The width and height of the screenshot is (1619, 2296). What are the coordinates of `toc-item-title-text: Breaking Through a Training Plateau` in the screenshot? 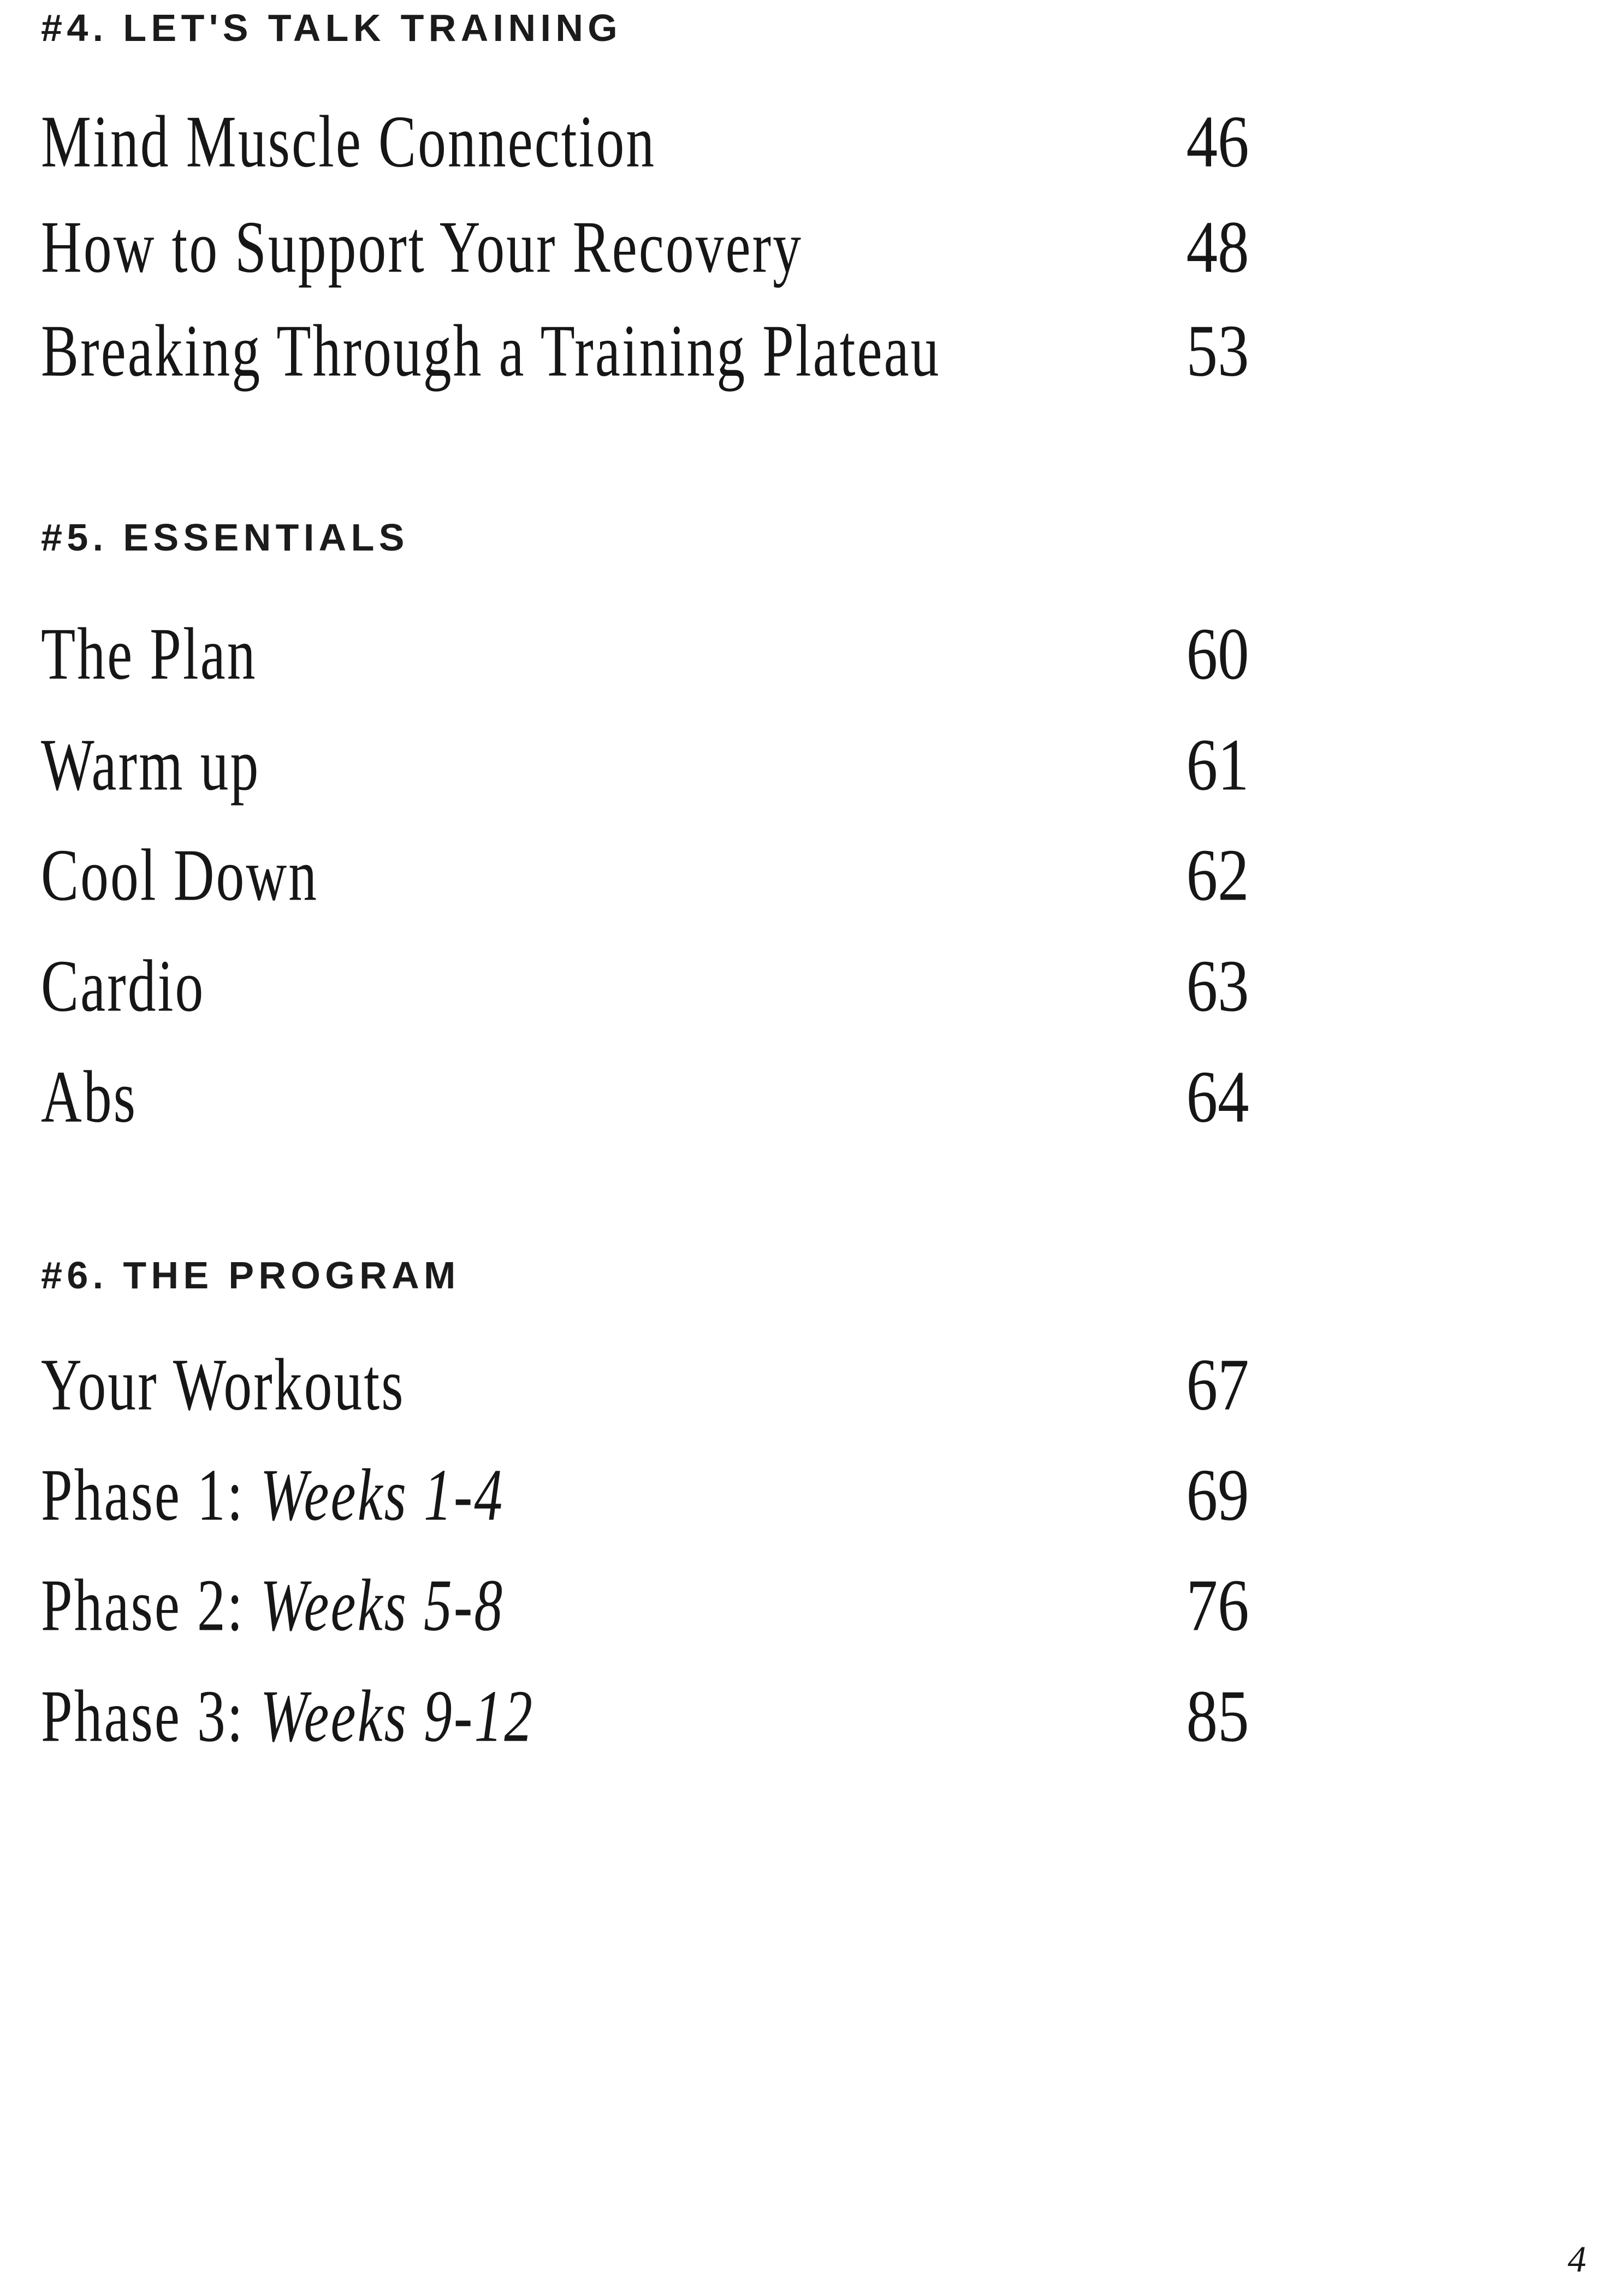 It's located at (491, 351).